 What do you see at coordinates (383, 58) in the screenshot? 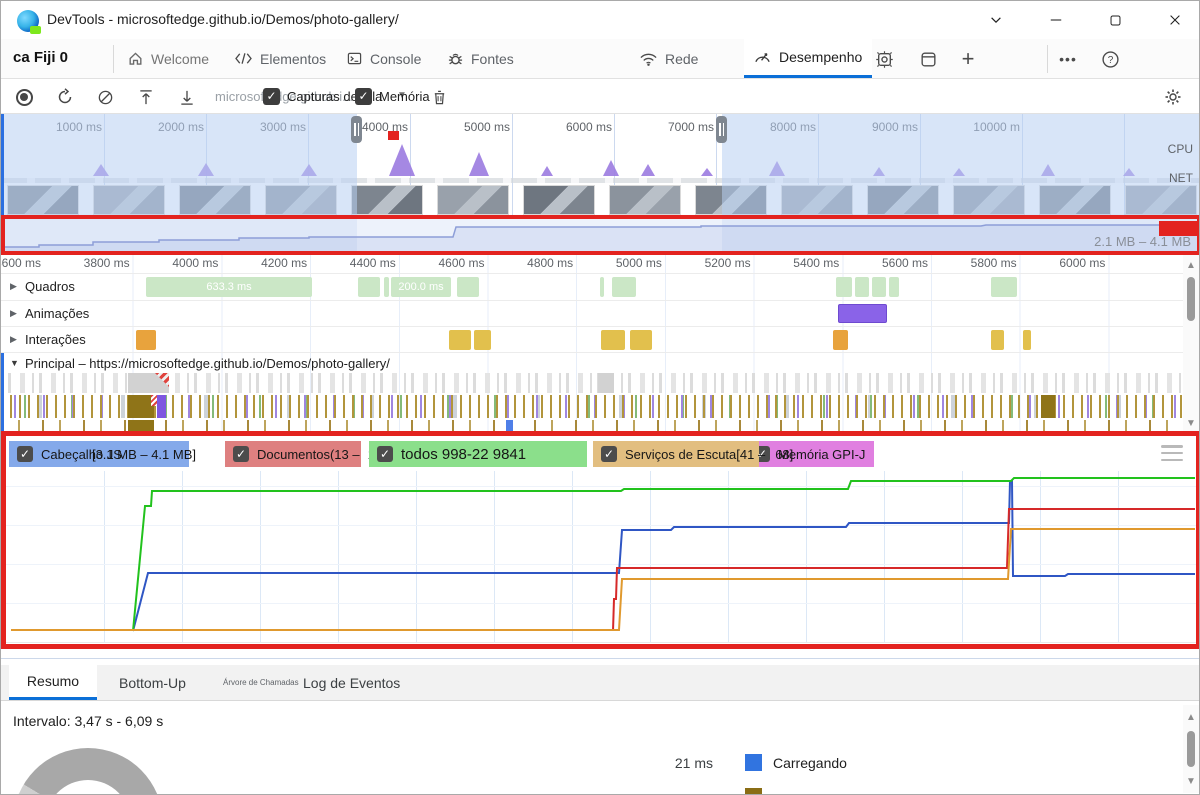
I see `tab-console: Console` at bounding box center [383, 58].